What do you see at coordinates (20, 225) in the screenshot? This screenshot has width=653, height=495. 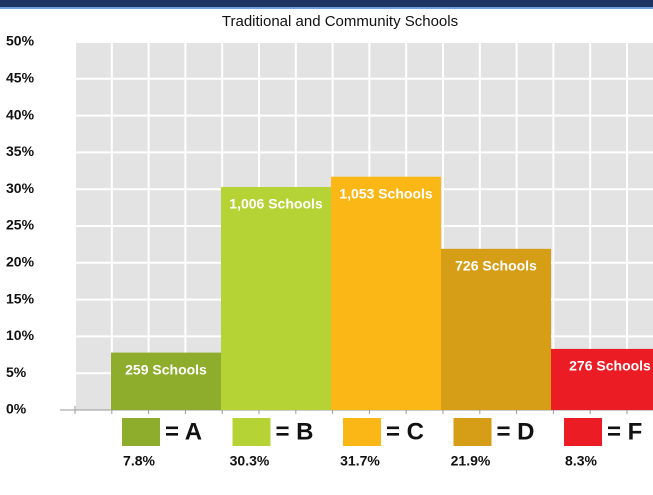 I see `y-tick-label: 25%` at bounding box center [20, 225].